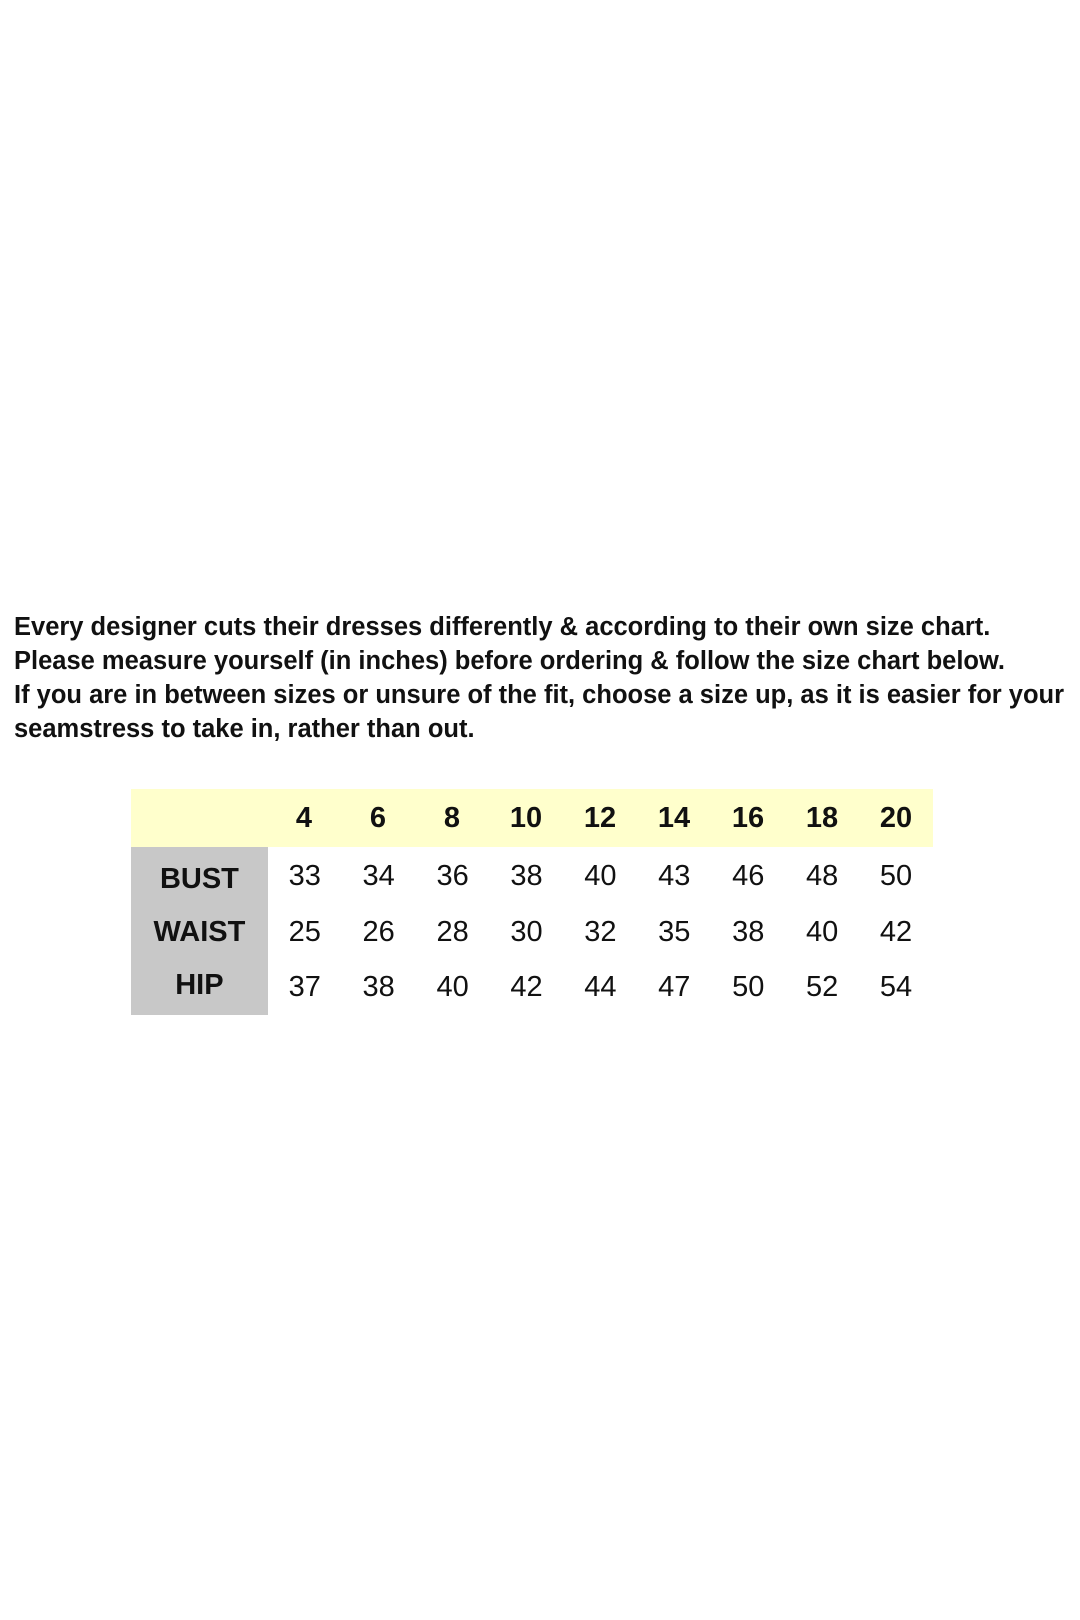 The image size is (1080, 1620). What do you see at coordinates (674, 932) in the screenshot?
I see `measurement-cell: 35` at bounding box center [674, 932].